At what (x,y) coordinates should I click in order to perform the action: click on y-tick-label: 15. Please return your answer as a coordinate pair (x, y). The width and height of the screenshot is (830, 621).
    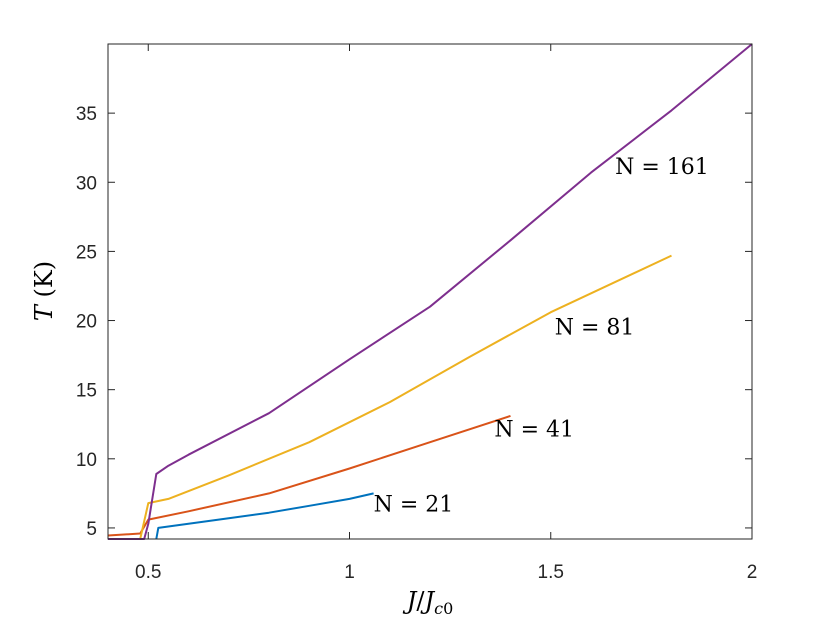
    Looking at the image, I should click on (86, 391).